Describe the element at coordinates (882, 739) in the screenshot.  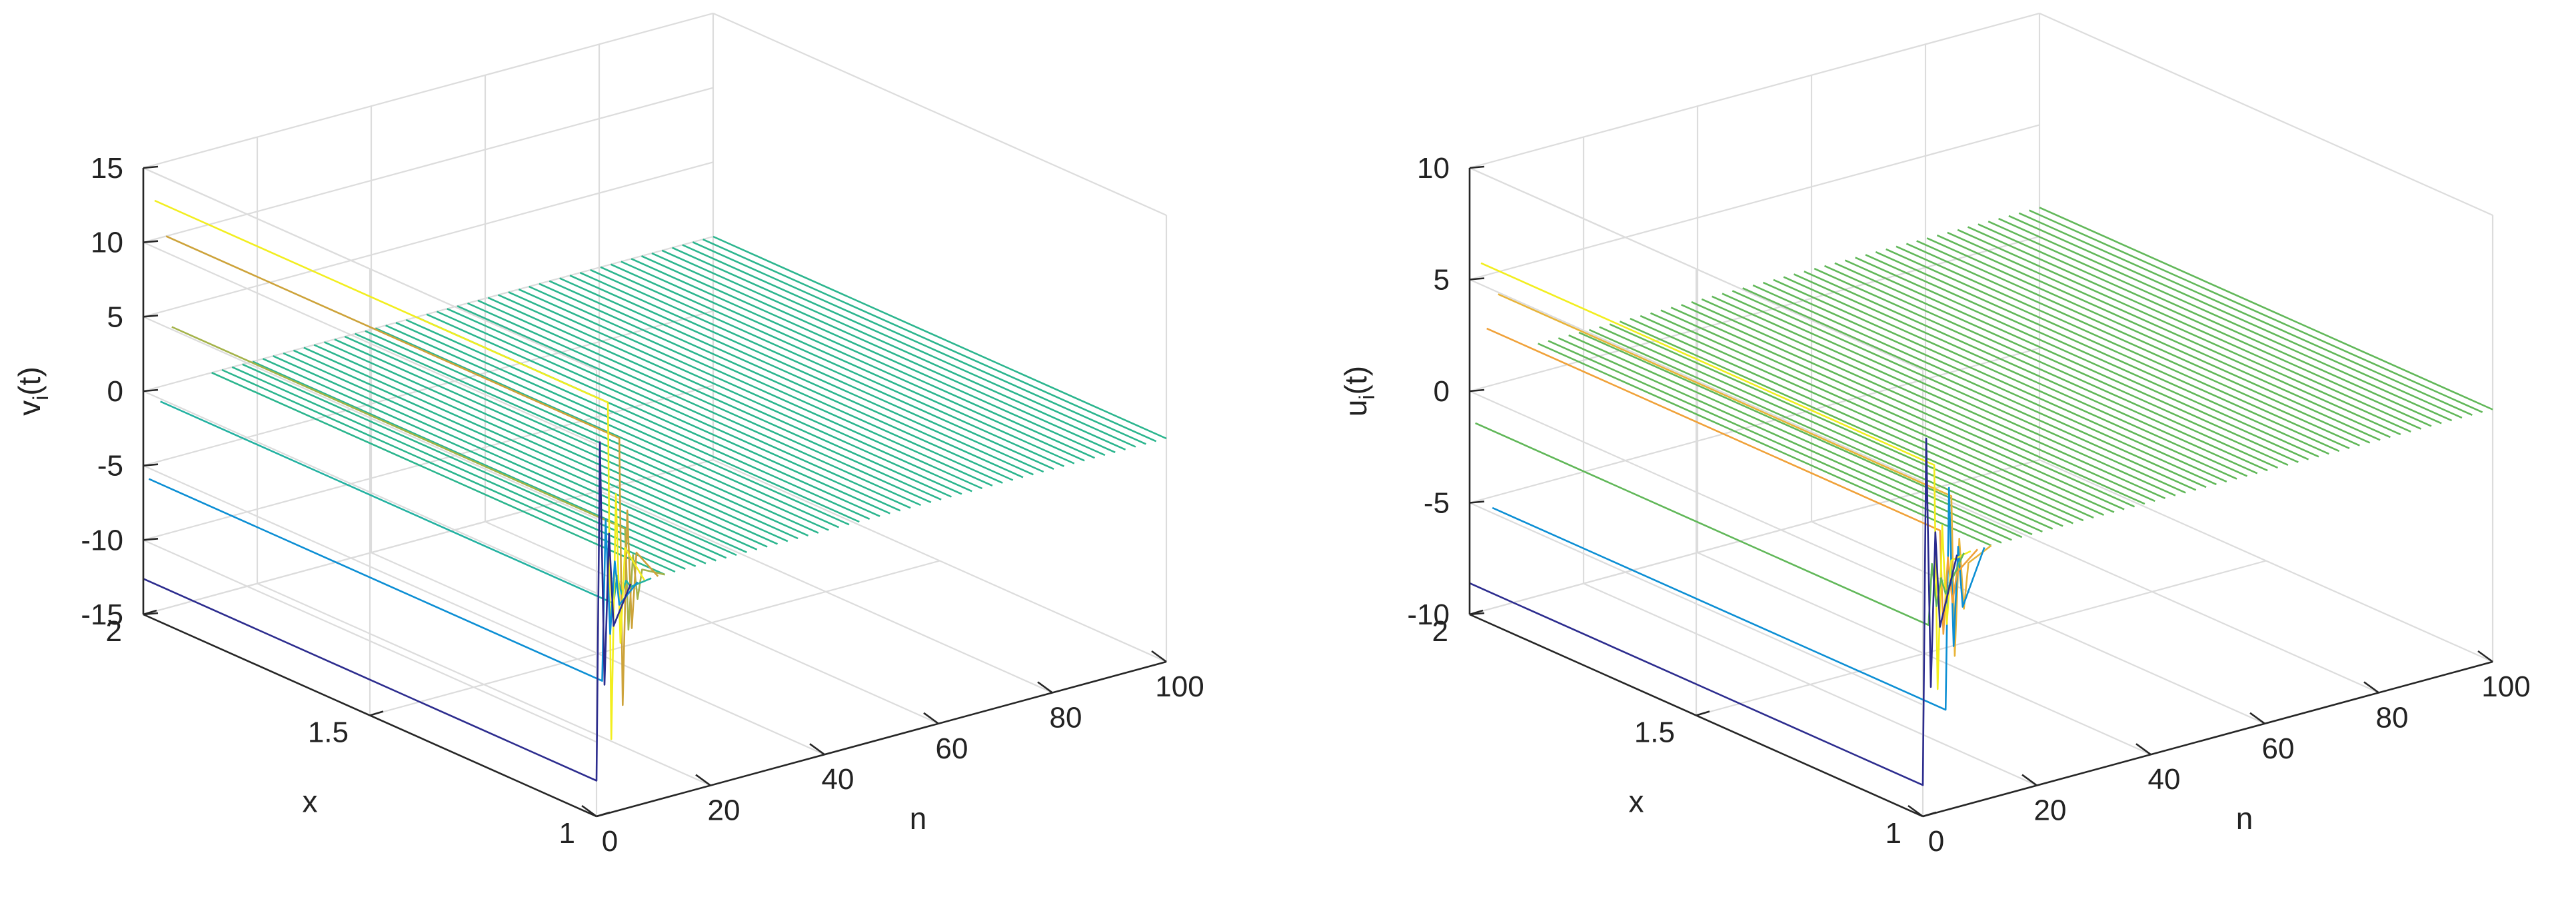
I see `n-axis` at that location.